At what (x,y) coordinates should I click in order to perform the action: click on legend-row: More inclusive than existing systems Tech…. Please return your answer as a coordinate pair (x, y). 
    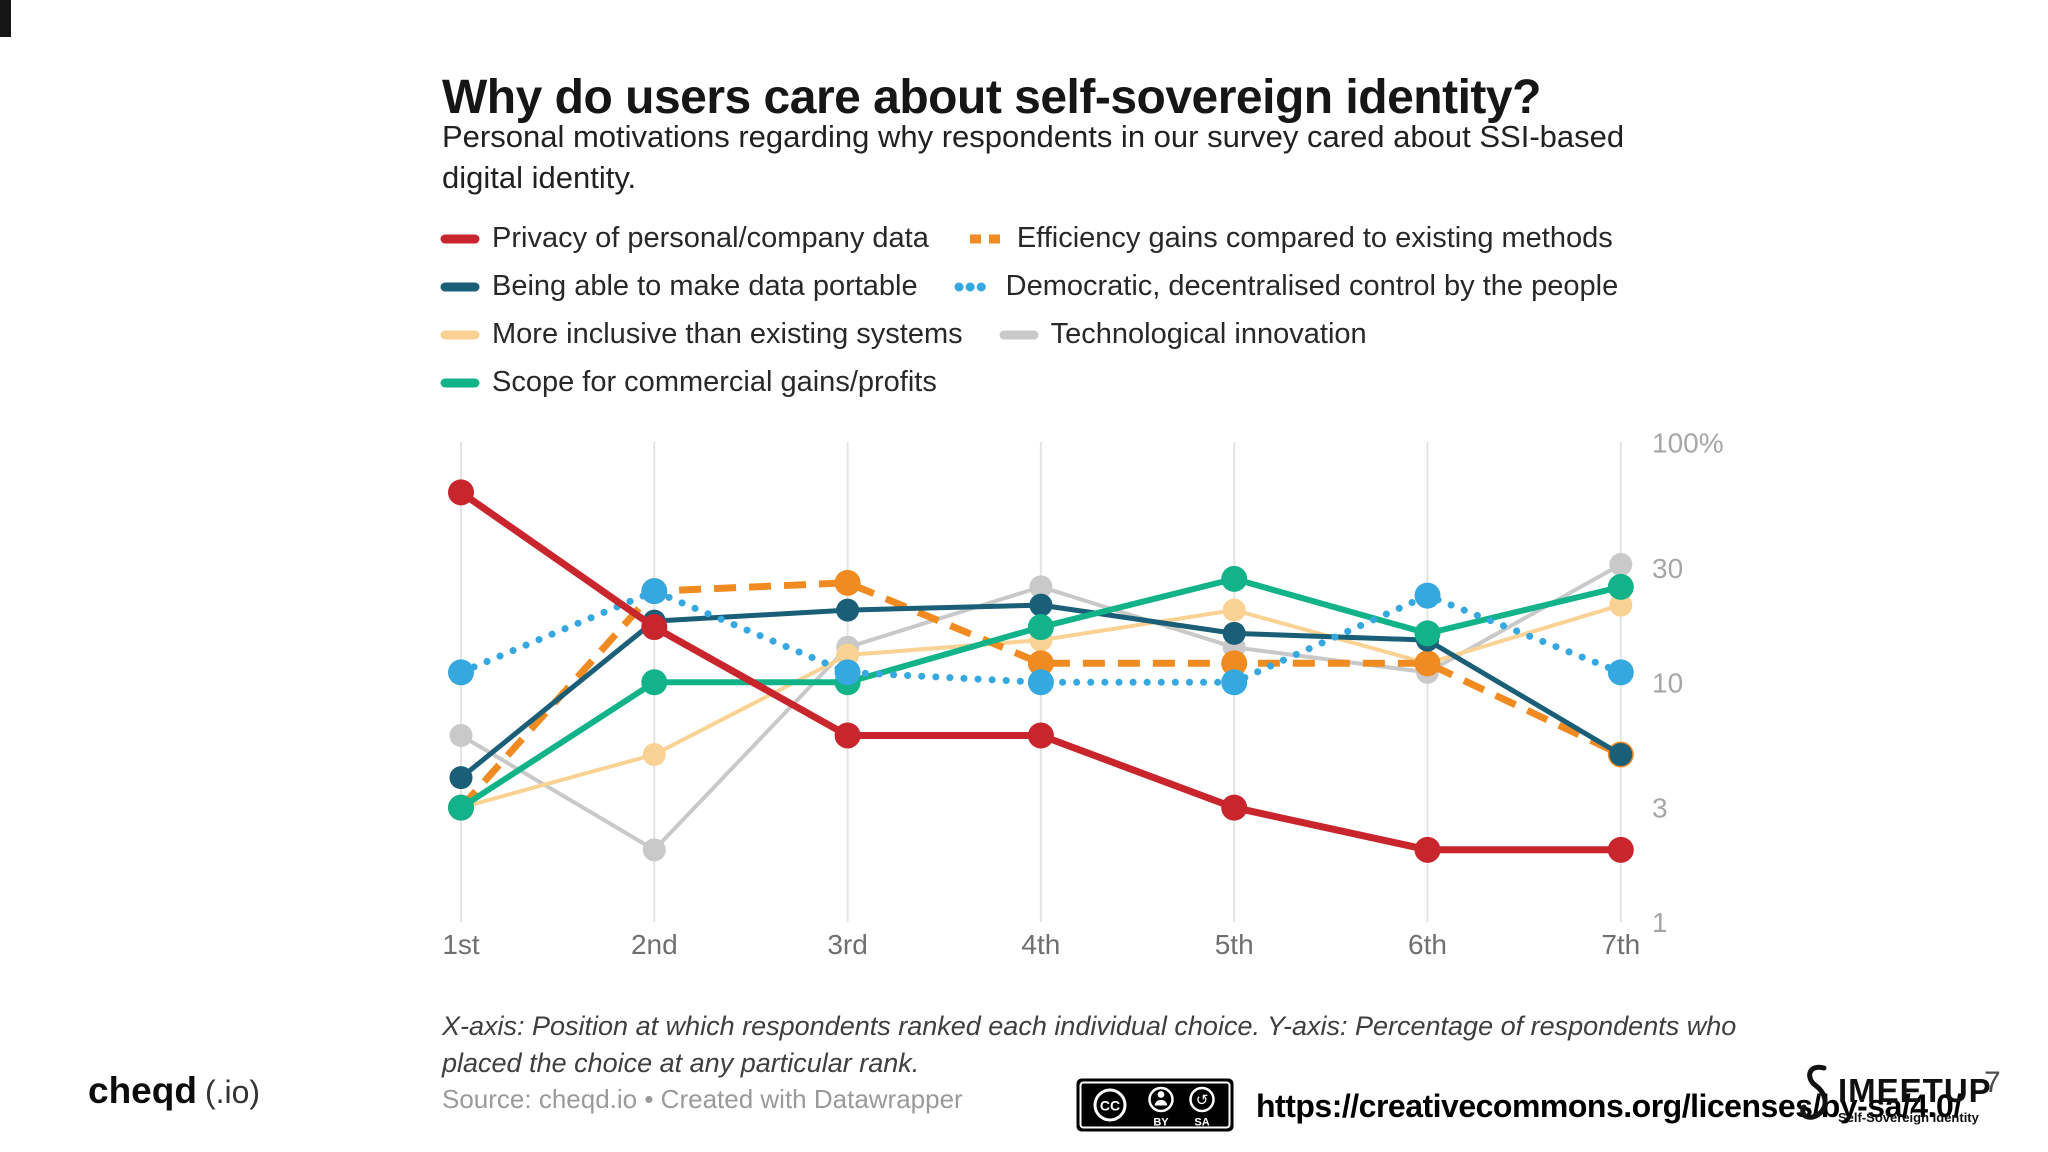
    Looking at the image, I should click on (1029, 334).